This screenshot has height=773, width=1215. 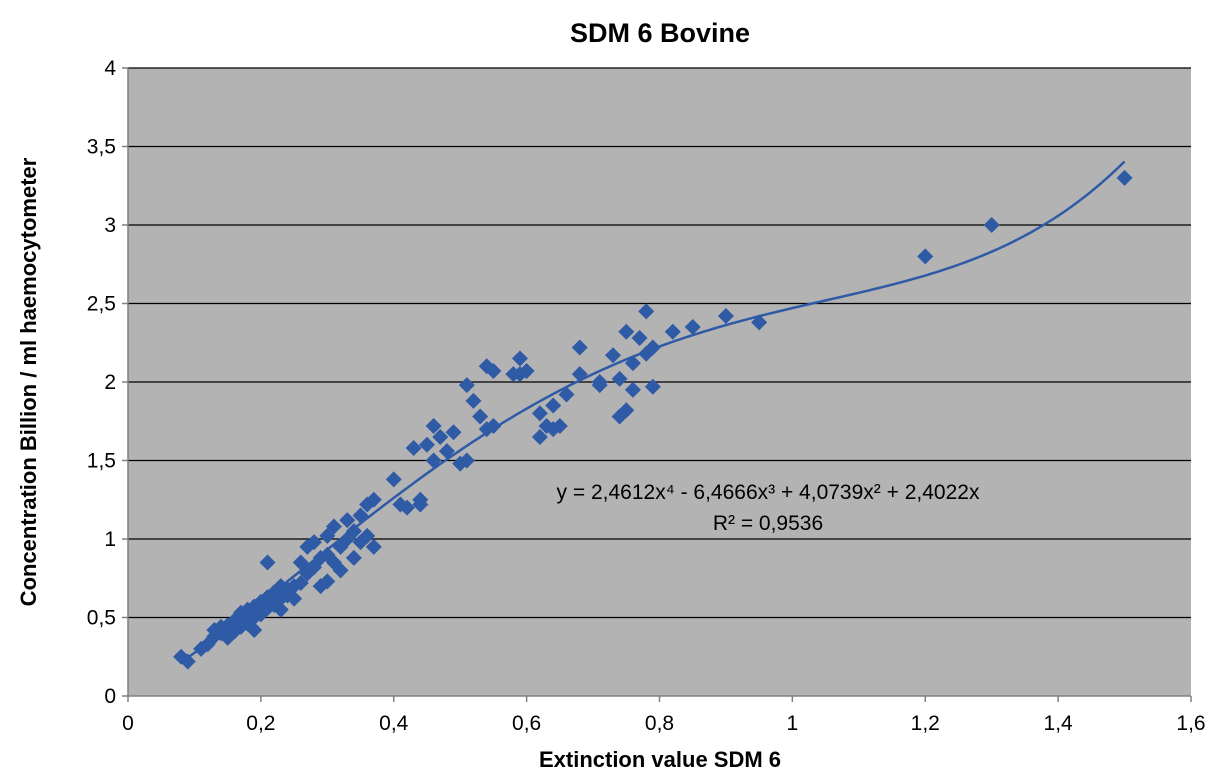 What do you see at coordinates (793, 723) in the screenshot?
I see `x-tick-label: 1` at bounding box center [793, 723].